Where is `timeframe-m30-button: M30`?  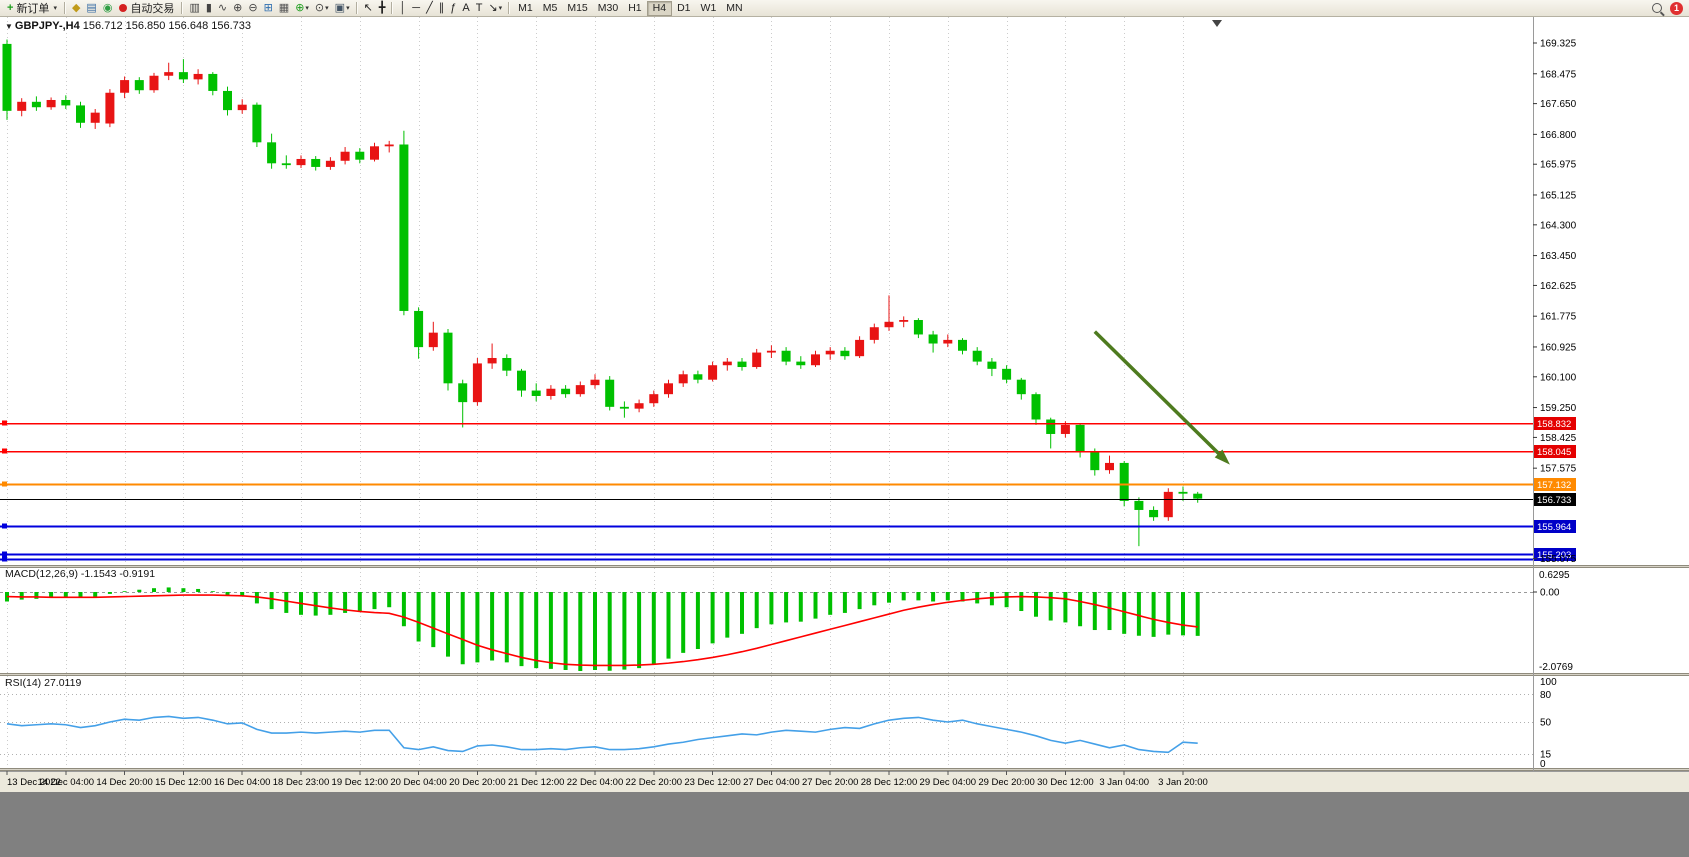 timeframe-m30-button: M30 is located at coordinates (608, 7).